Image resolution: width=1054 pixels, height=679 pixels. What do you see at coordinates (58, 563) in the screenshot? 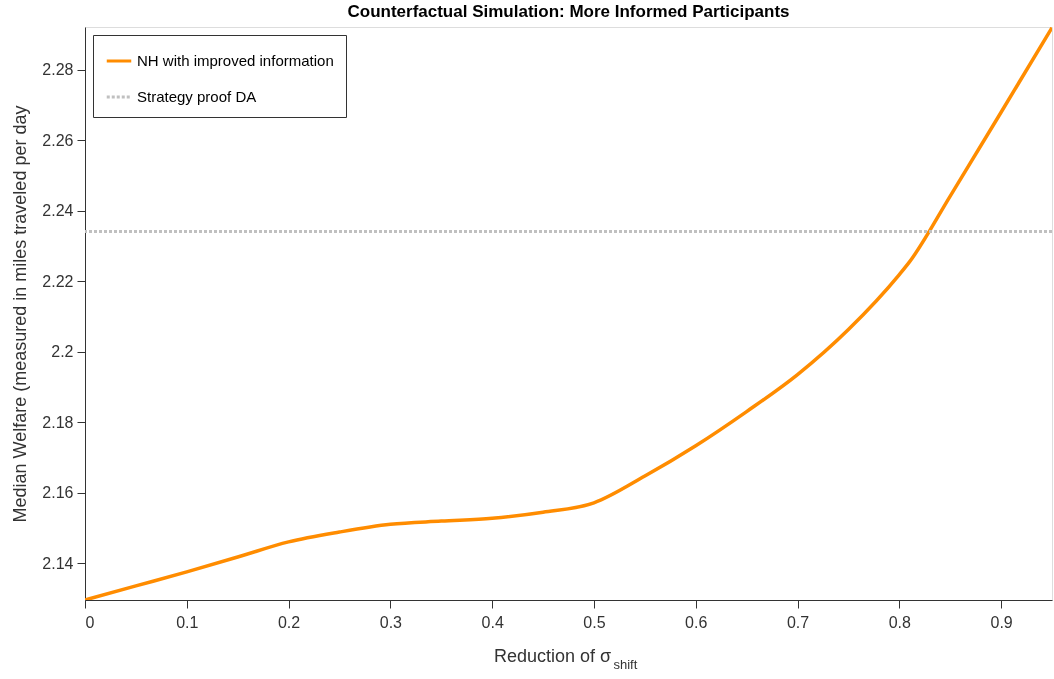
I see `y-tick-label: 2.14` at bounding box center [58, 563].